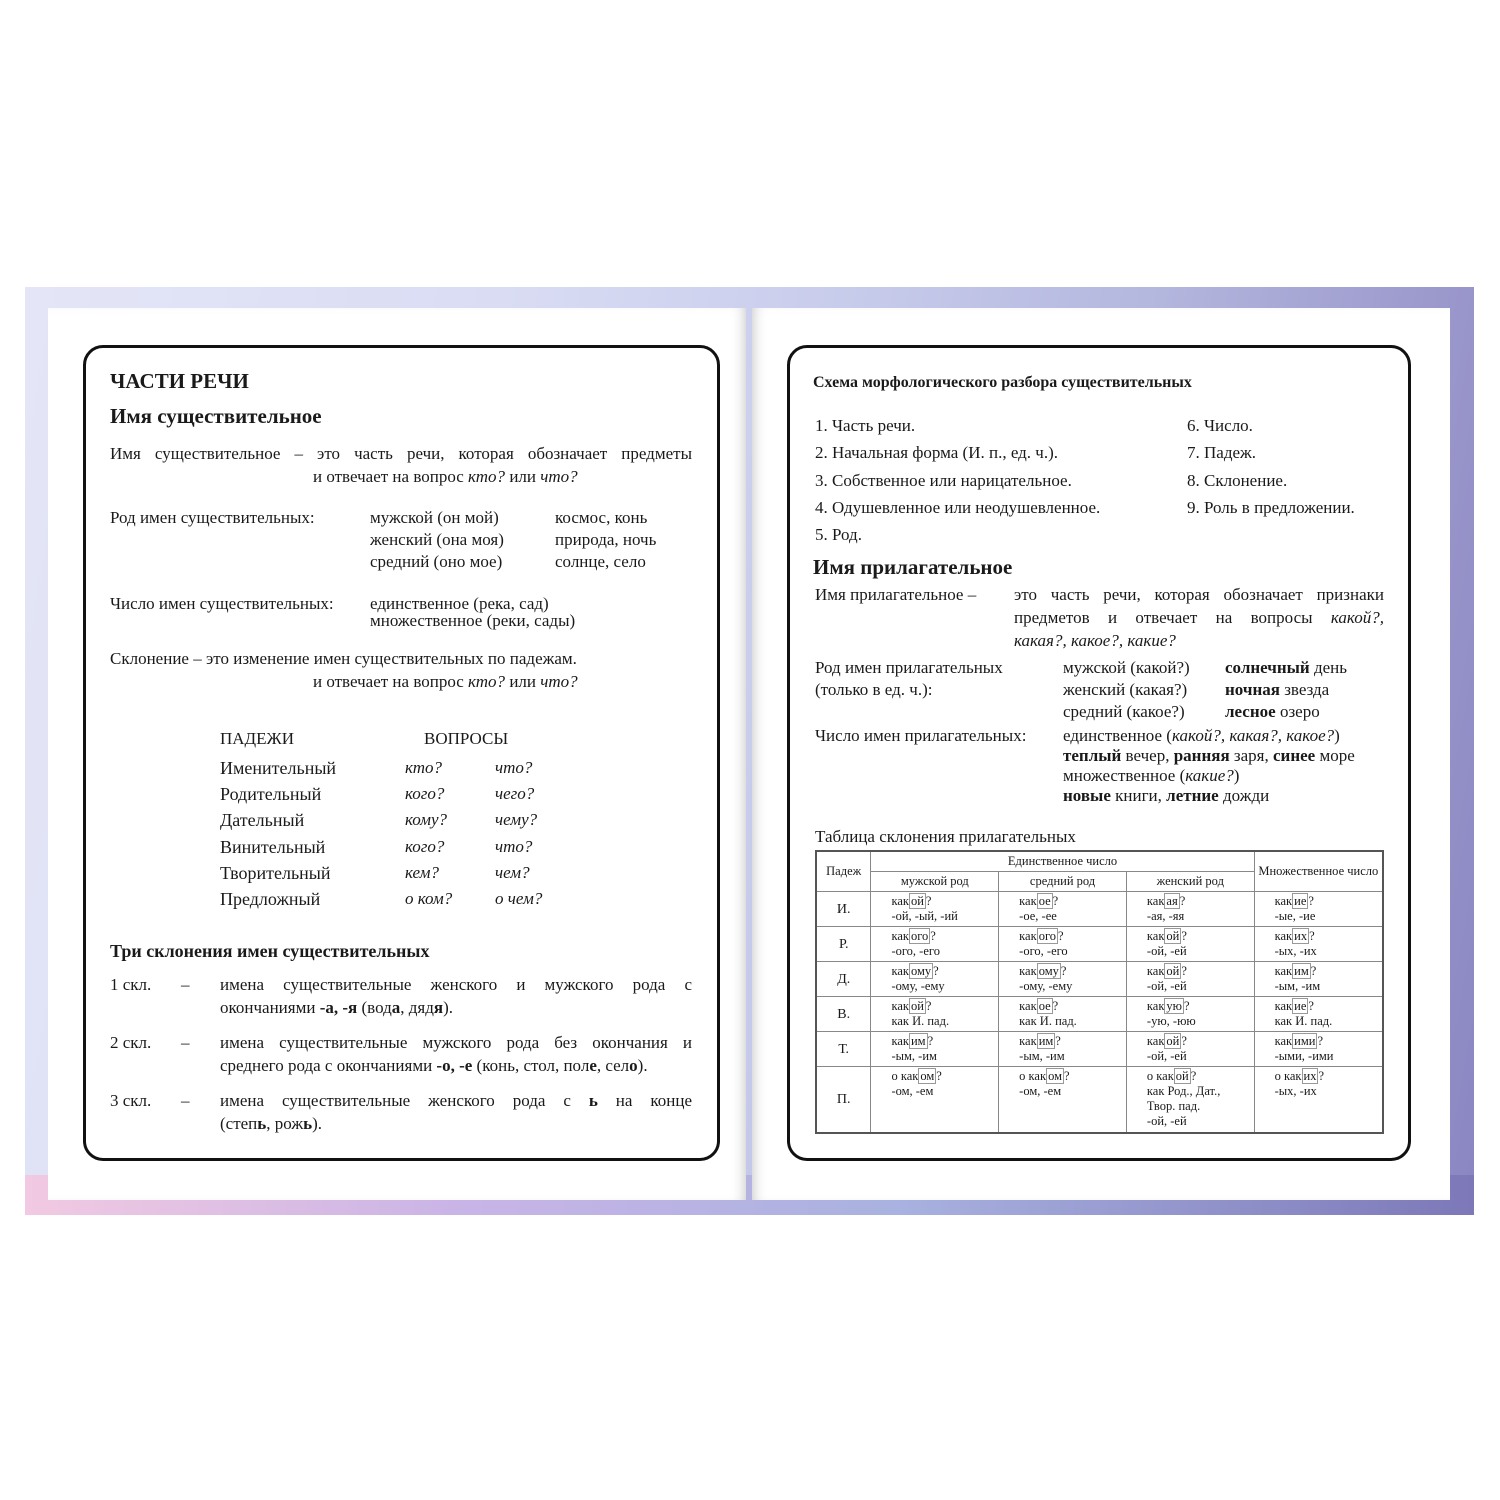 Image resolution: width=1500 pixels, height=1500 pixels. I want to click on text-segment: ранняя, so click(1201, 755).